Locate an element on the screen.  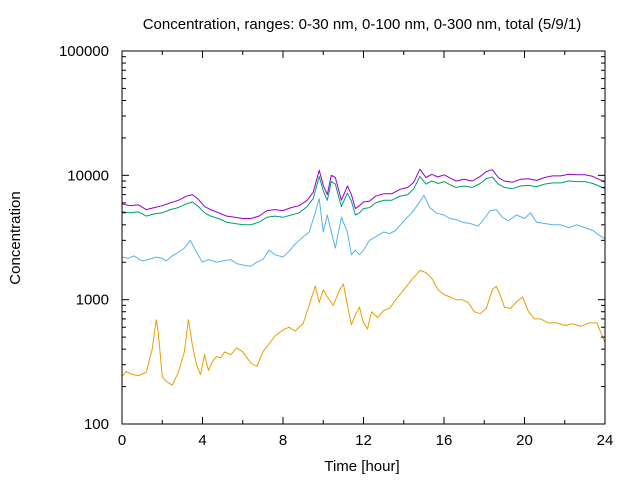
x-tick-label: 24 is located at coordinates (605, 440).